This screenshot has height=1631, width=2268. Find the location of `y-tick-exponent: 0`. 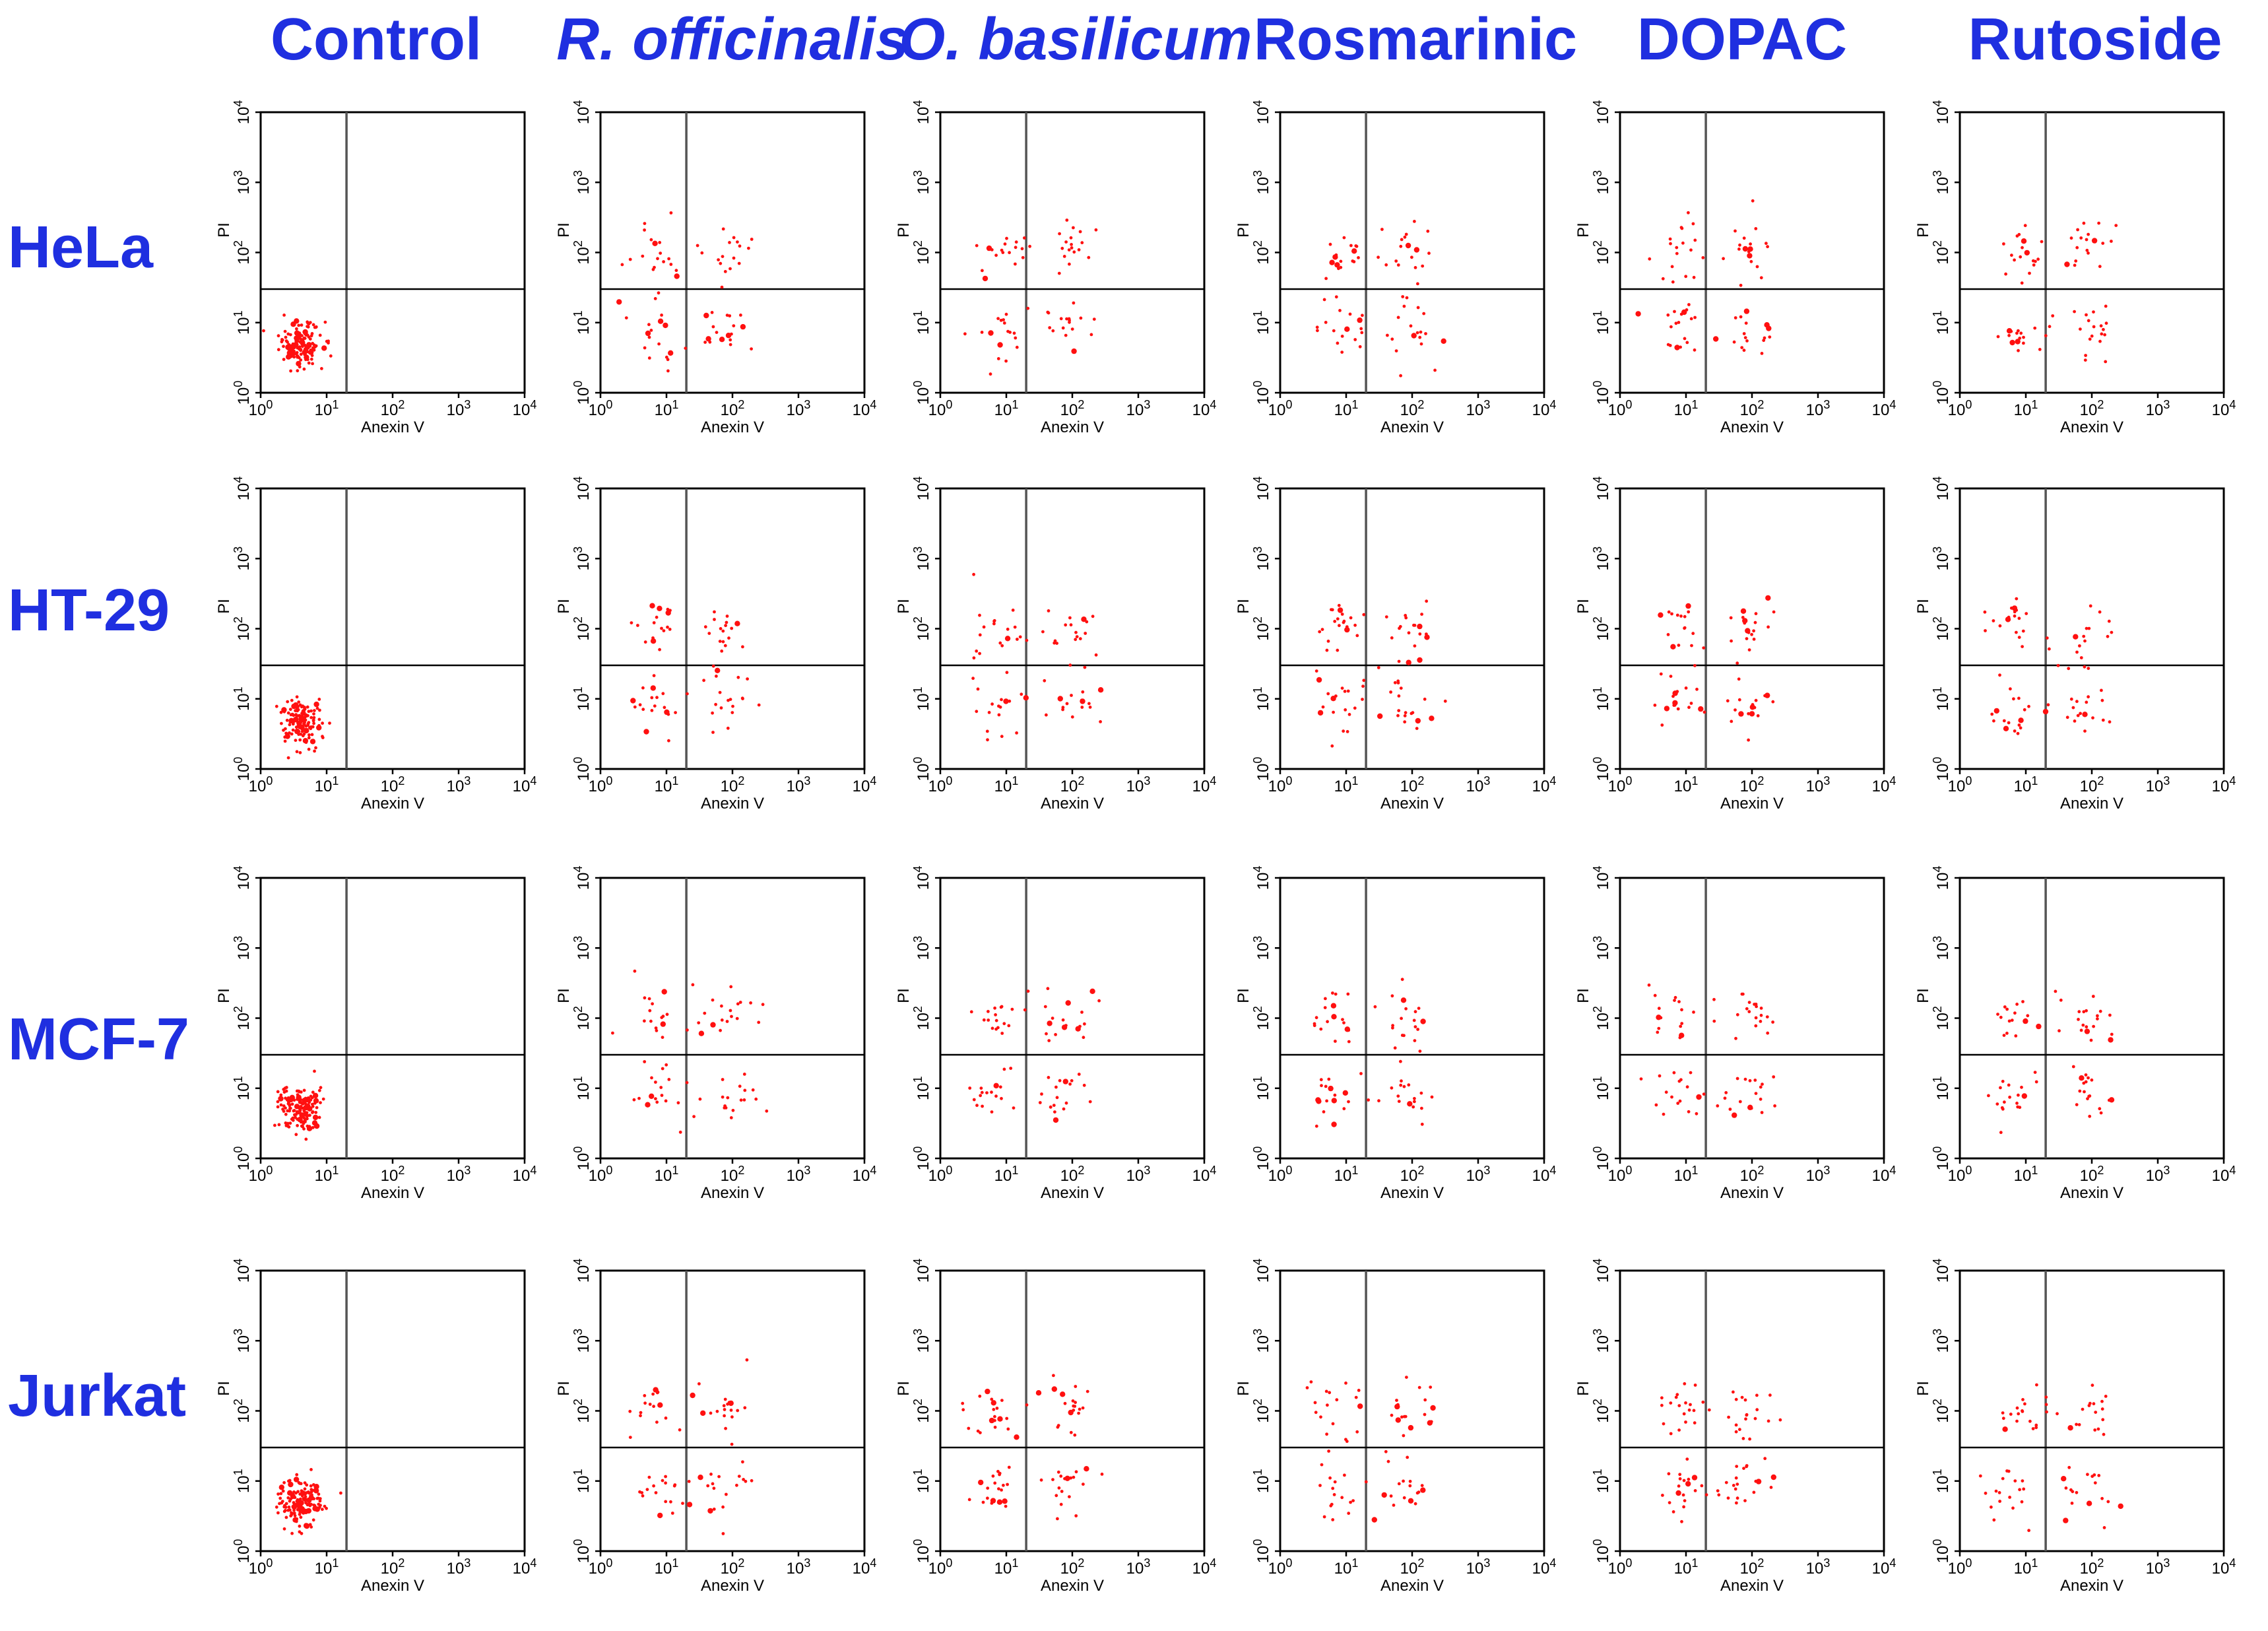

y-tick-exponent: 0 is located at coordinates (578, 1542).